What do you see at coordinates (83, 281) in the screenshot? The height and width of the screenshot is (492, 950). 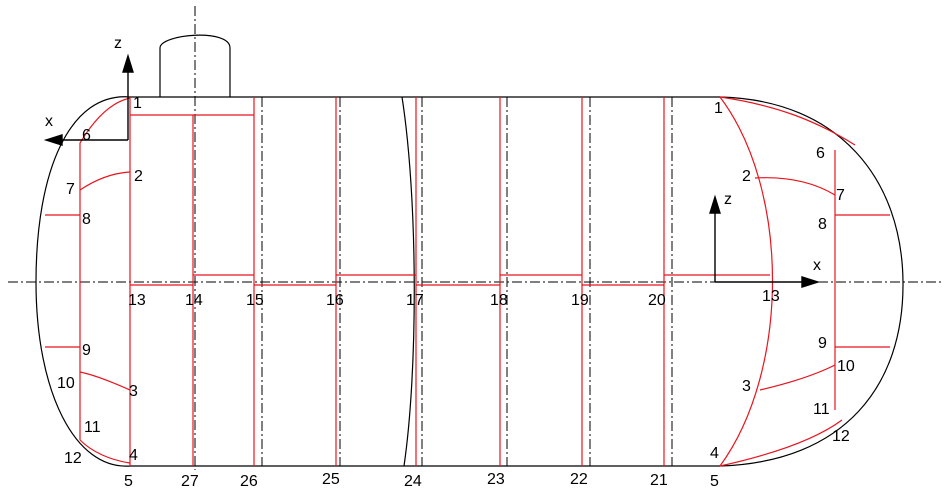 I see `left-head-outline` at bounding box center [83, 281].